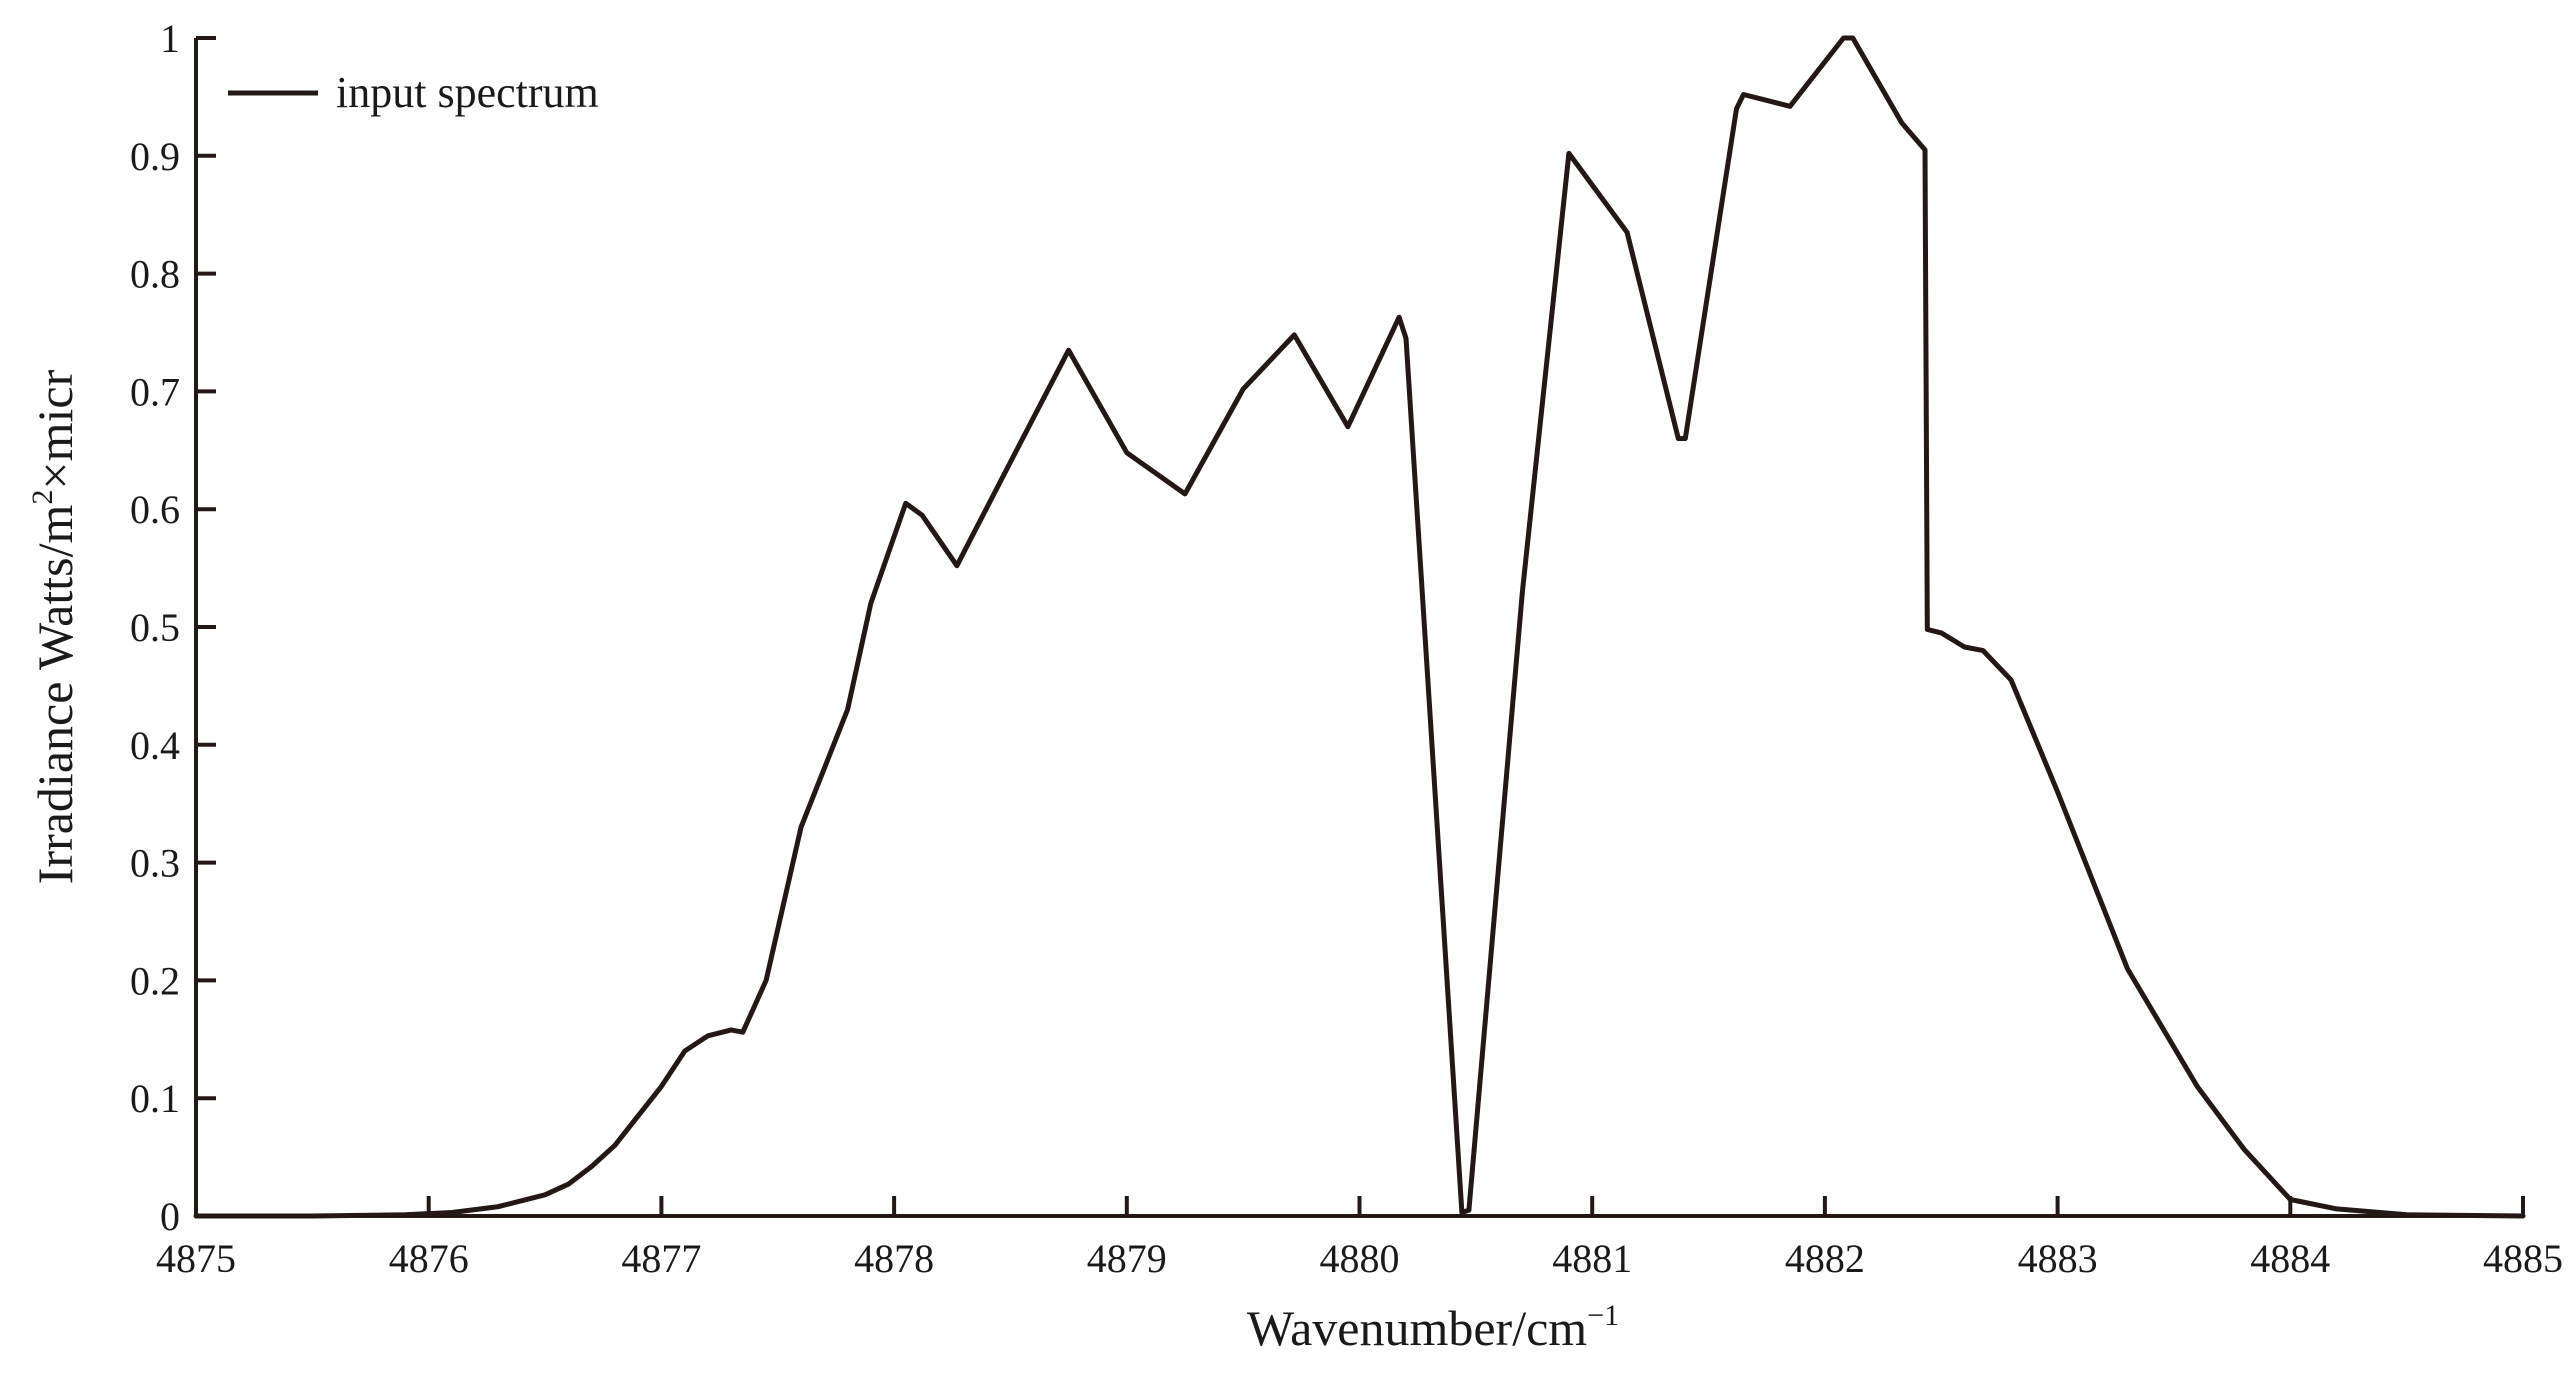 This screenshot has width=2575, height=1375. Describe the element at coordinates (2290, 1258) in the screenshot. I see `x-tick-label: 4884` at that location.